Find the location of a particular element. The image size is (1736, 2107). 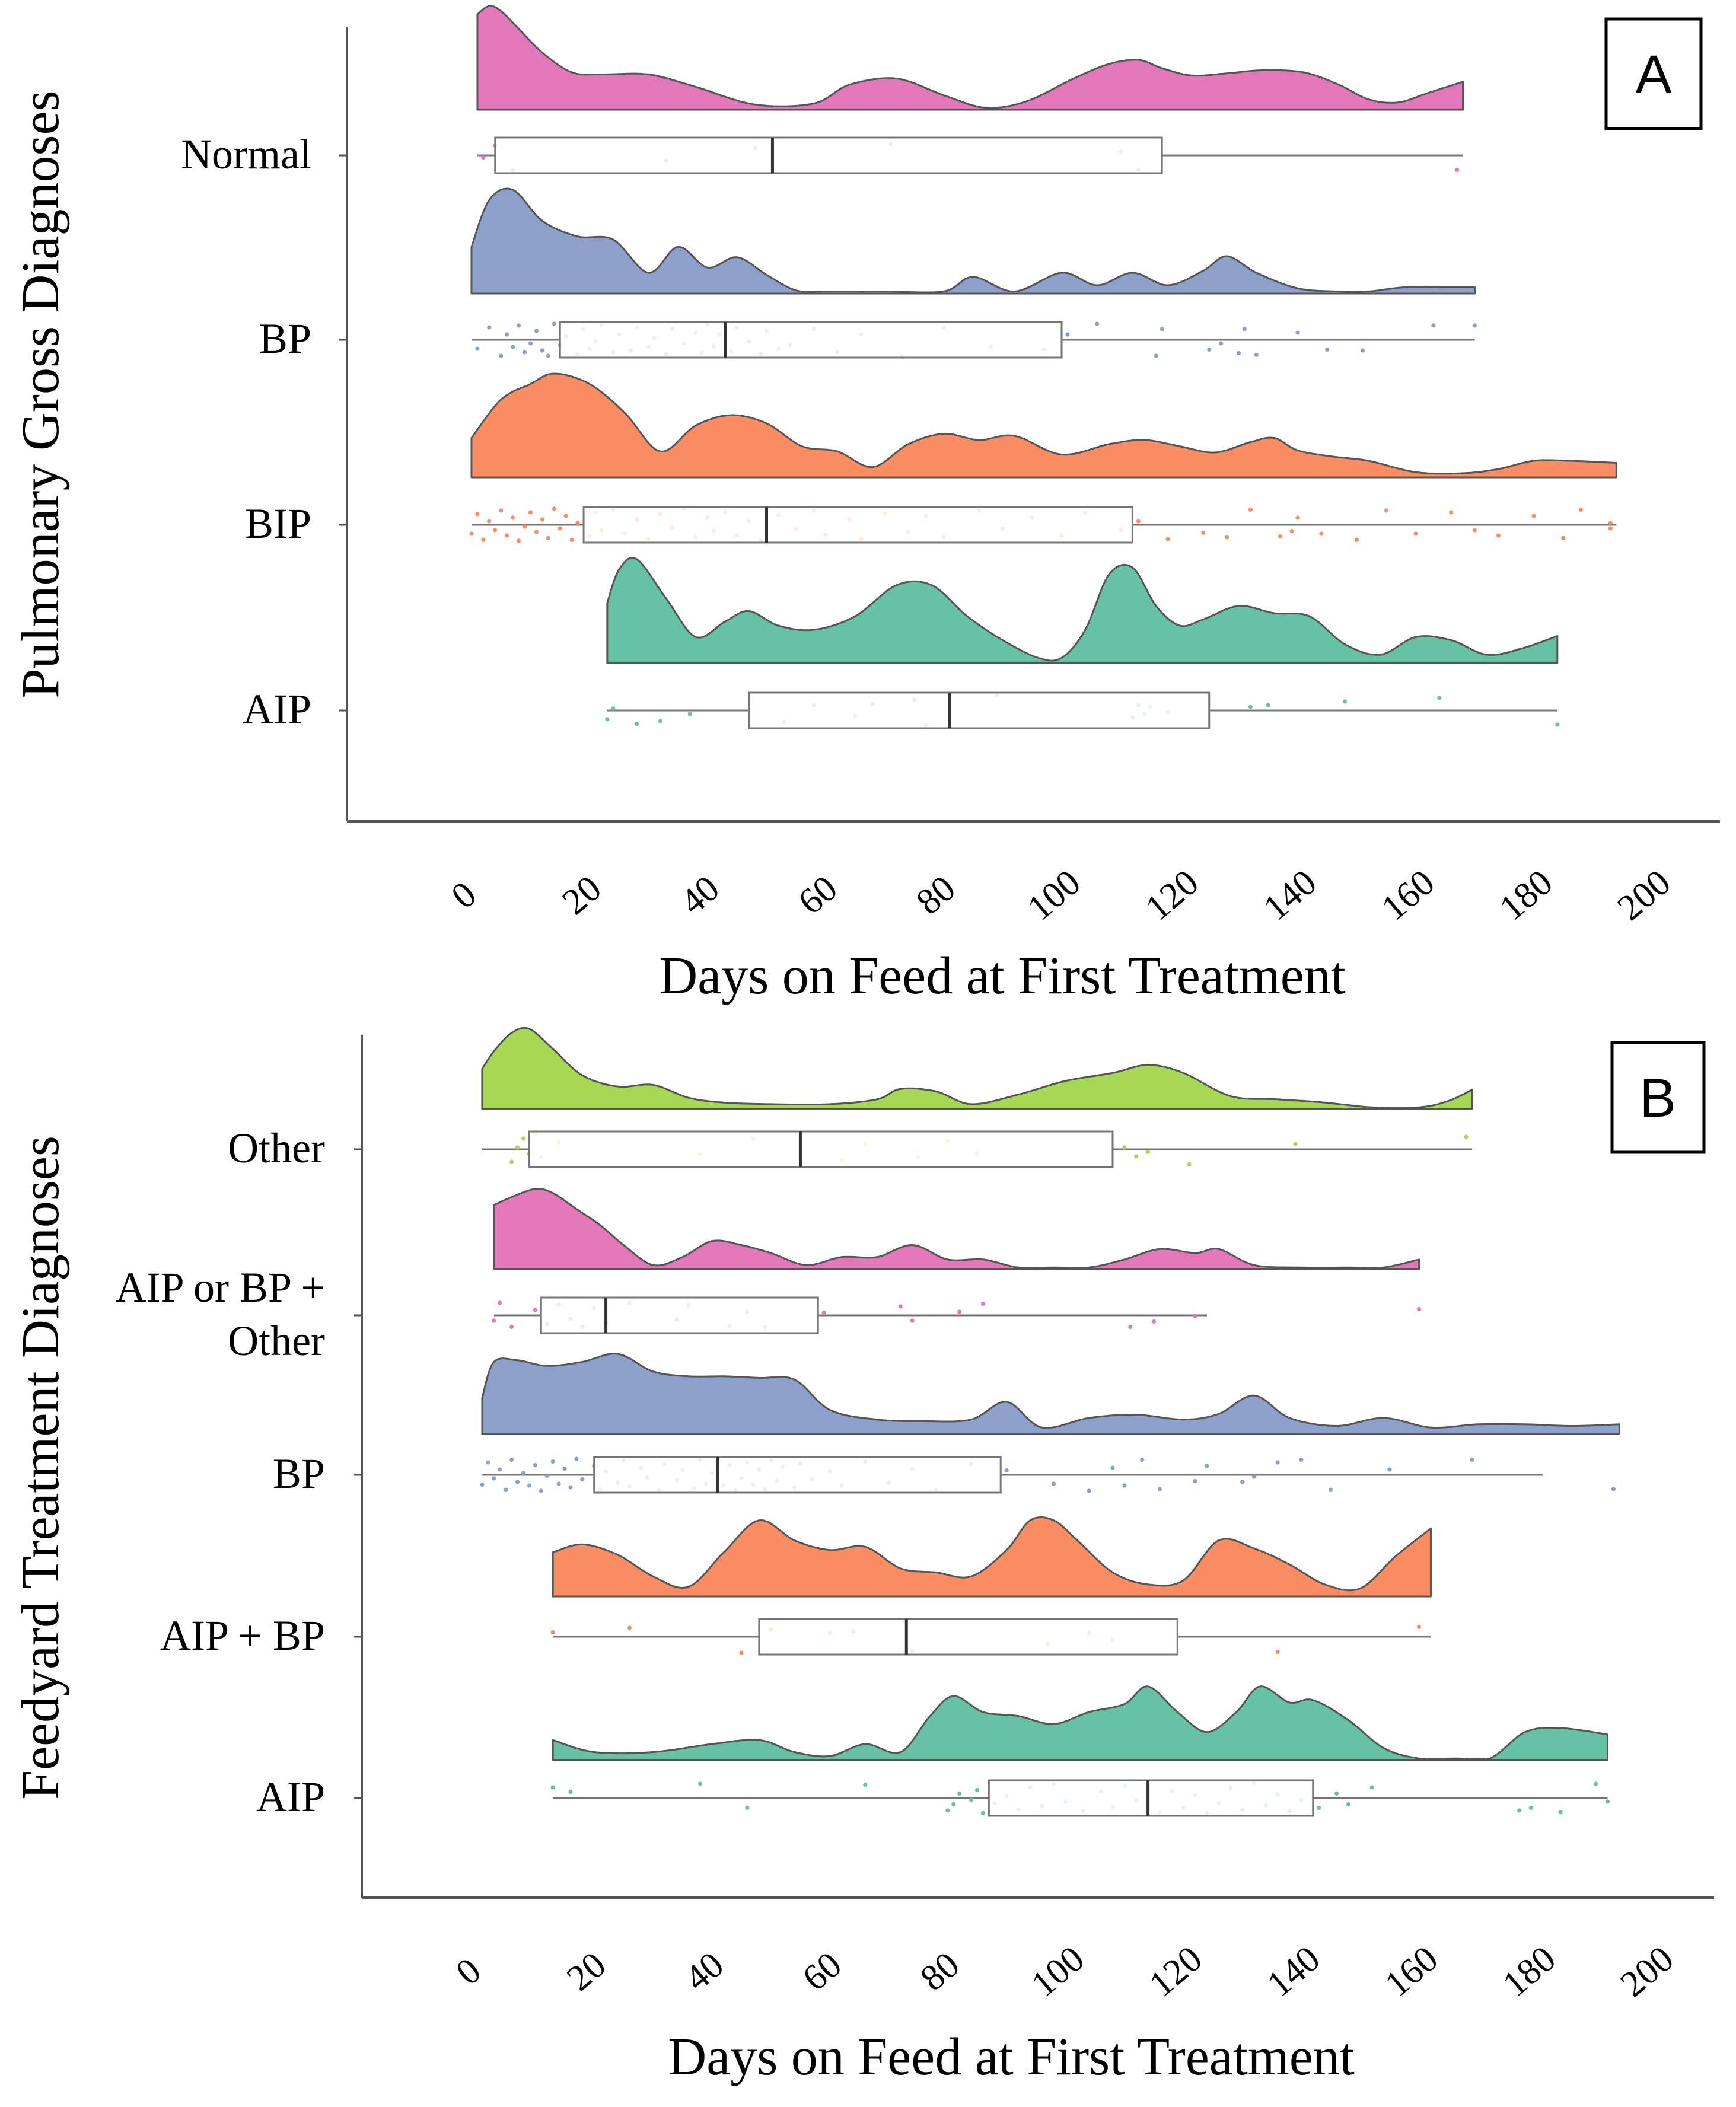

panel-b-bp-group: BP is located at coordinates (946, 1425).